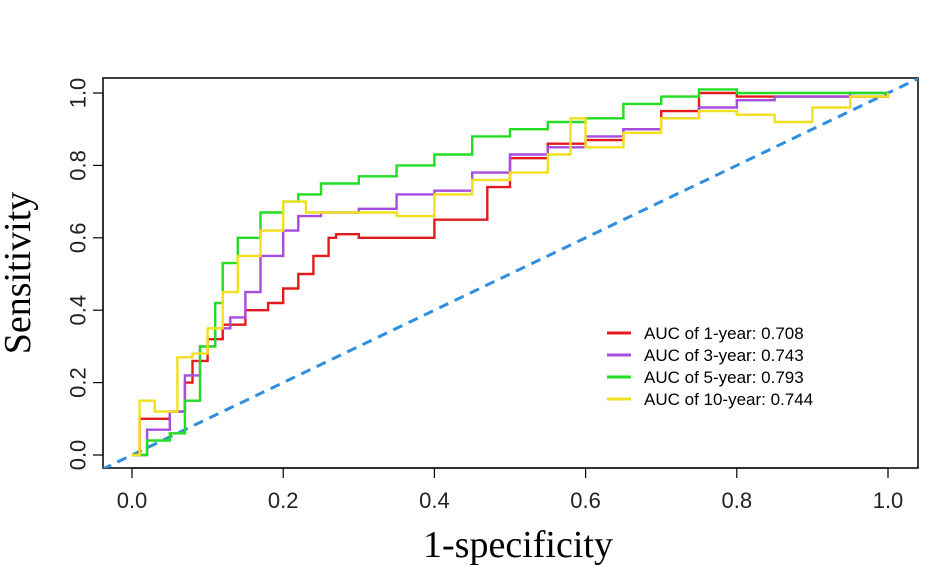  What do you see at coordinates (78, 382) in the screenshot?
I see `y-tick-label: 0.2` at bounding box center [78, 382].